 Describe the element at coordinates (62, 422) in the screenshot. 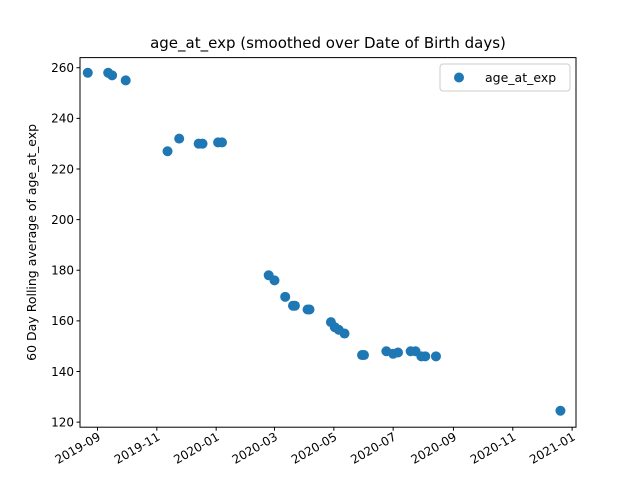

I see `y-tick-label: 120` at that location.